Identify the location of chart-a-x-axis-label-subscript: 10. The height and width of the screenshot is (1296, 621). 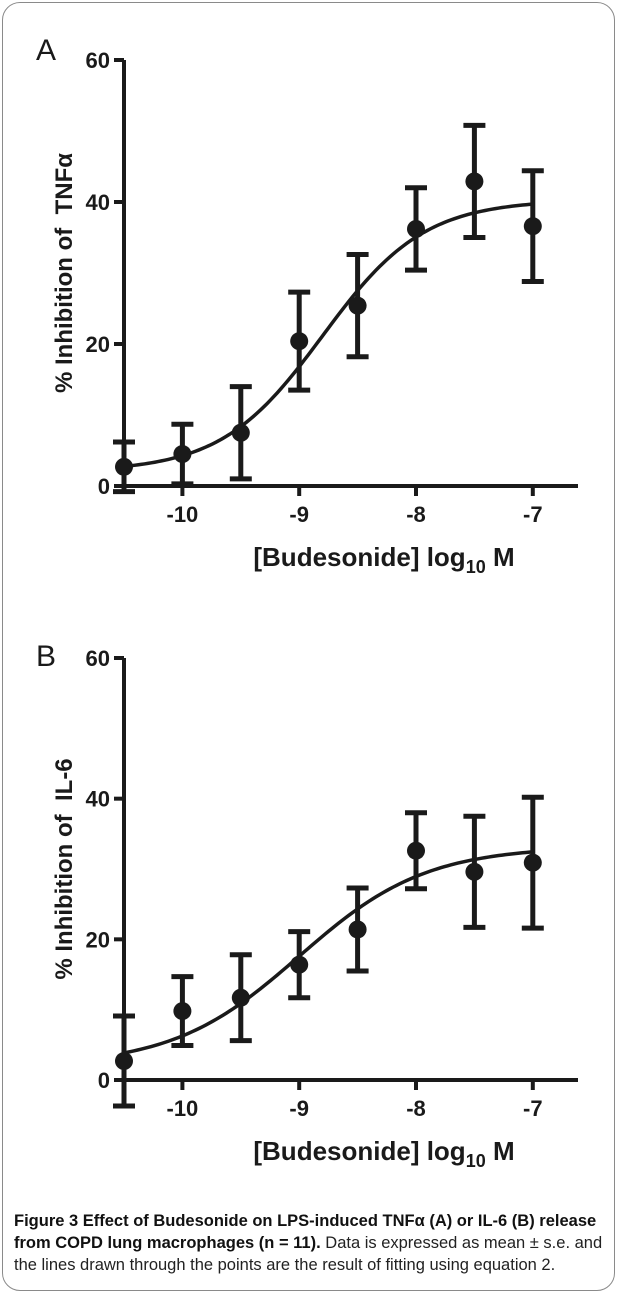
(476, 567).